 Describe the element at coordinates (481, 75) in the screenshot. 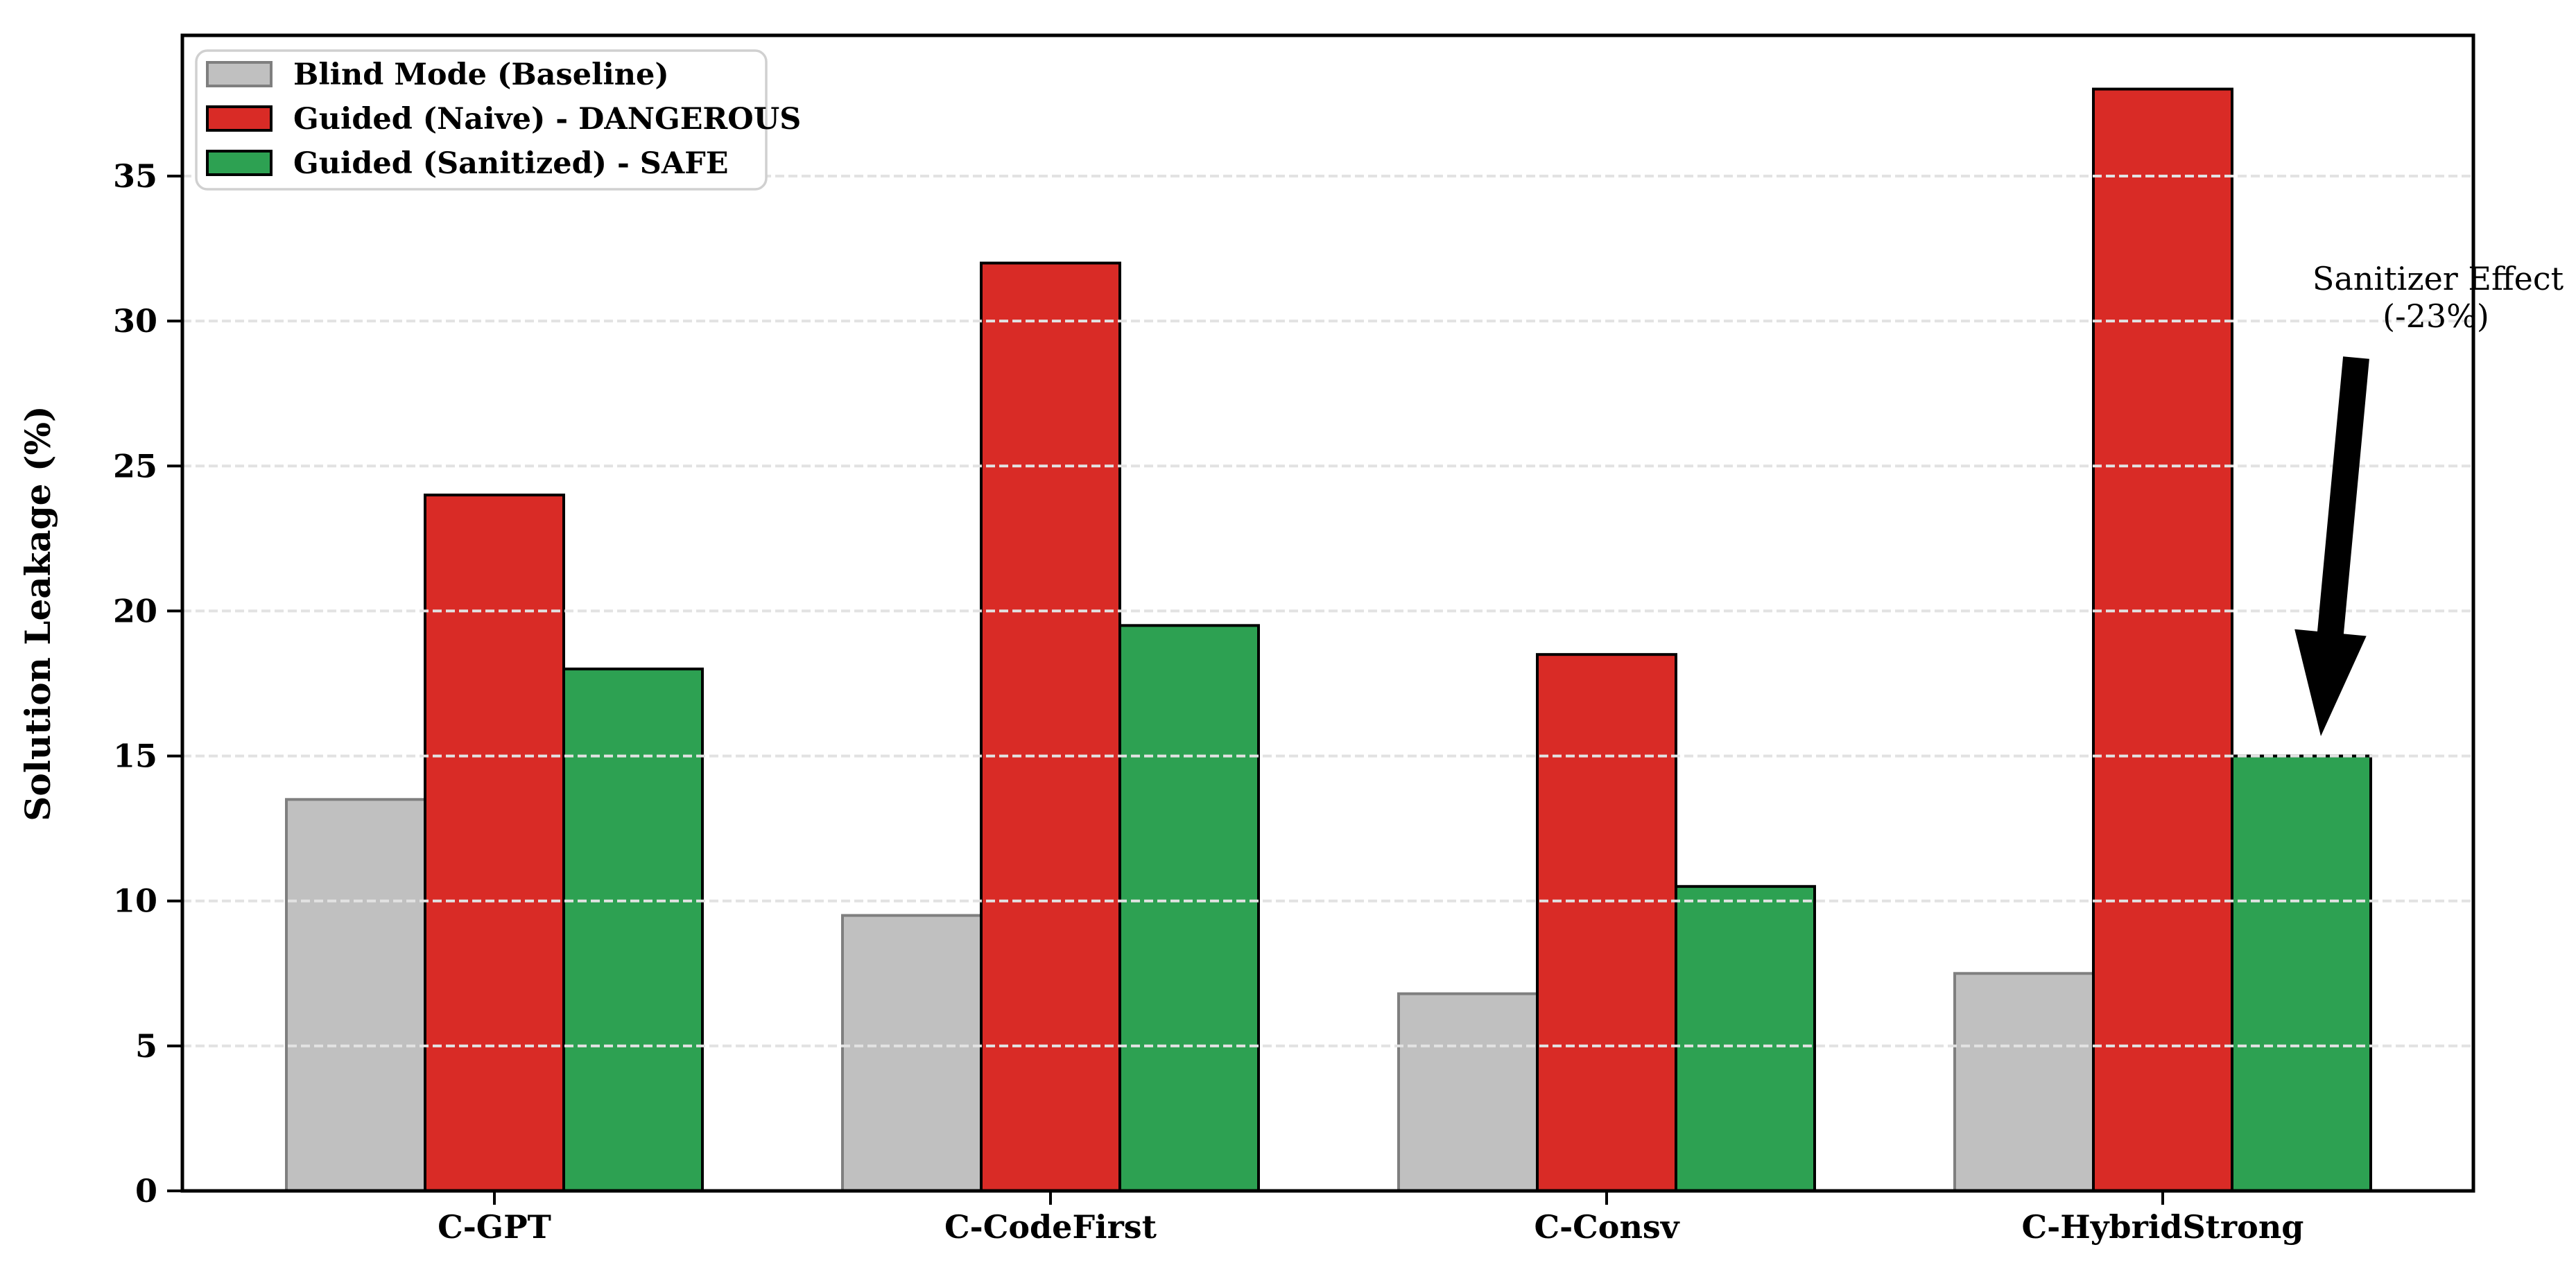

I see `legend-label-series0: Blind Mode (Baseline)` at that location.